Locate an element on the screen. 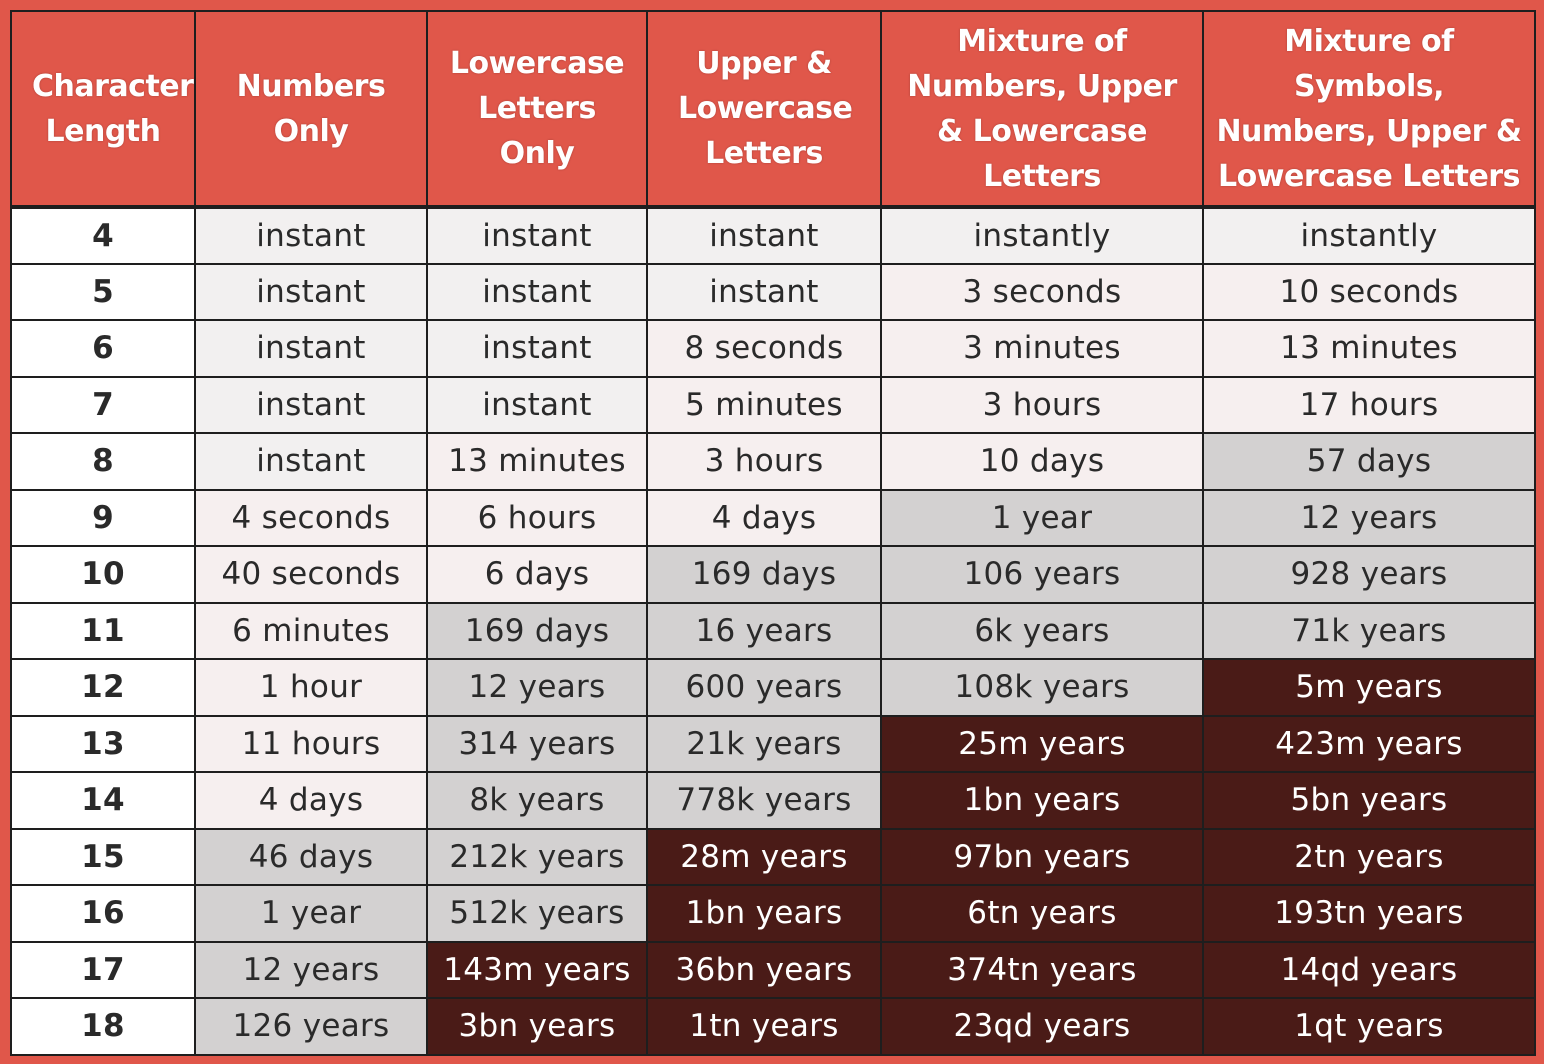  character-length-cell: 14 is located at coordinates (103, 800).